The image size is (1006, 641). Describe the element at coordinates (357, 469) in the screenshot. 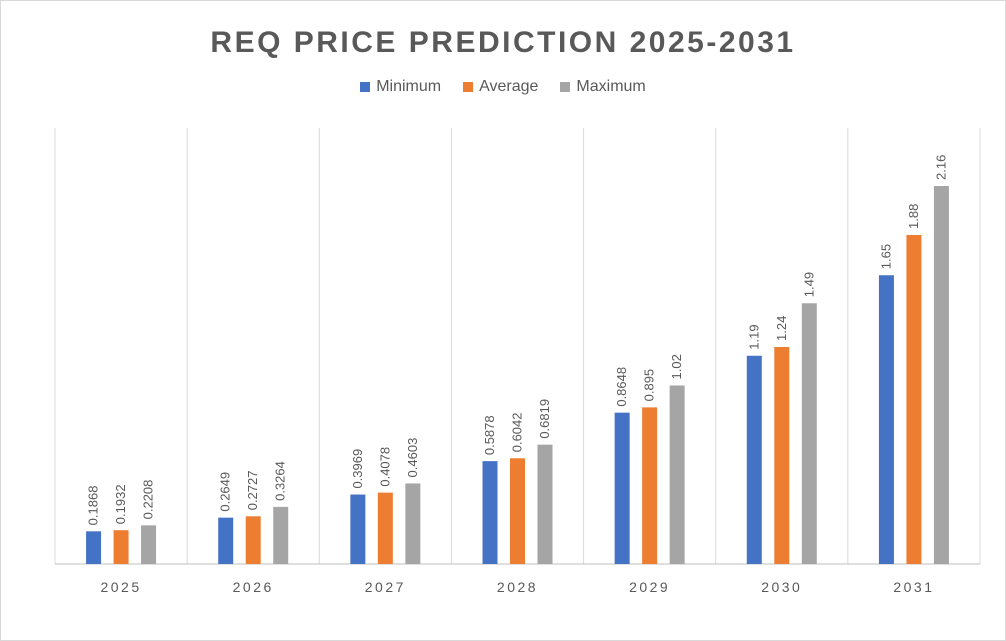

I see `data-label: 0.3969` at that location.